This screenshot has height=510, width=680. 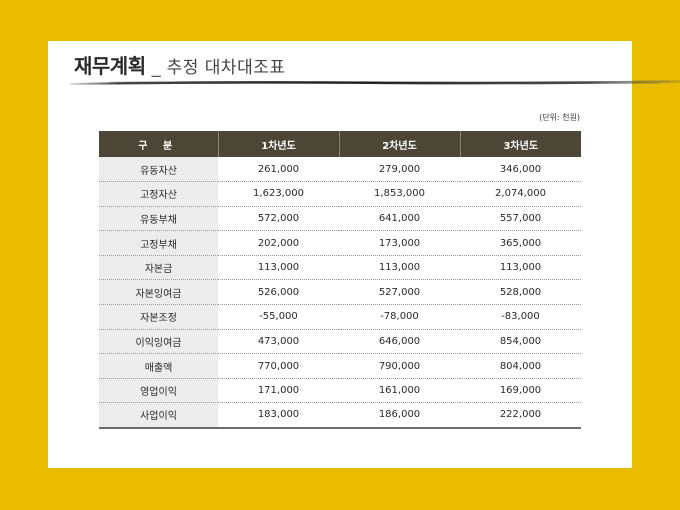 I want to click on cell-value: 173,000, so click(x=399, y=243).